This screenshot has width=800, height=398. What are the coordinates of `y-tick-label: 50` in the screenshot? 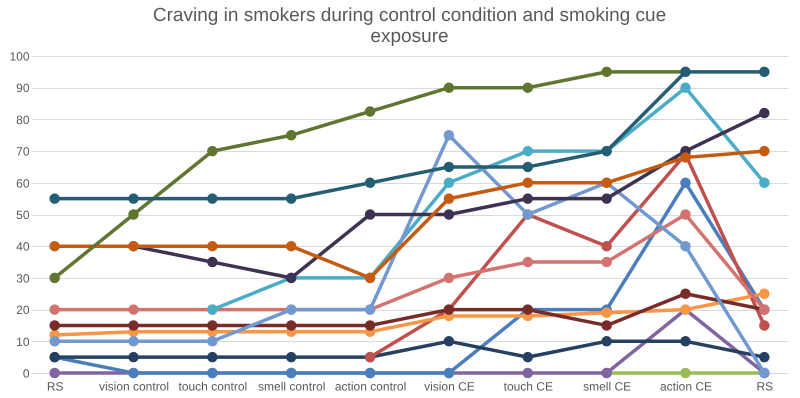 It's located at (23, 215).